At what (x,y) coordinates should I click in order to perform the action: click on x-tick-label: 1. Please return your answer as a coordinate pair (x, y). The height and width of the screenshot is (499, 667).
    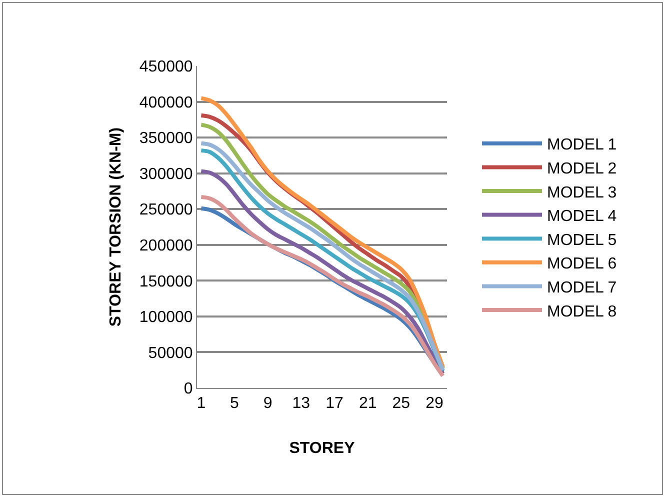
    Looking at the image, I should click on (201, 403).